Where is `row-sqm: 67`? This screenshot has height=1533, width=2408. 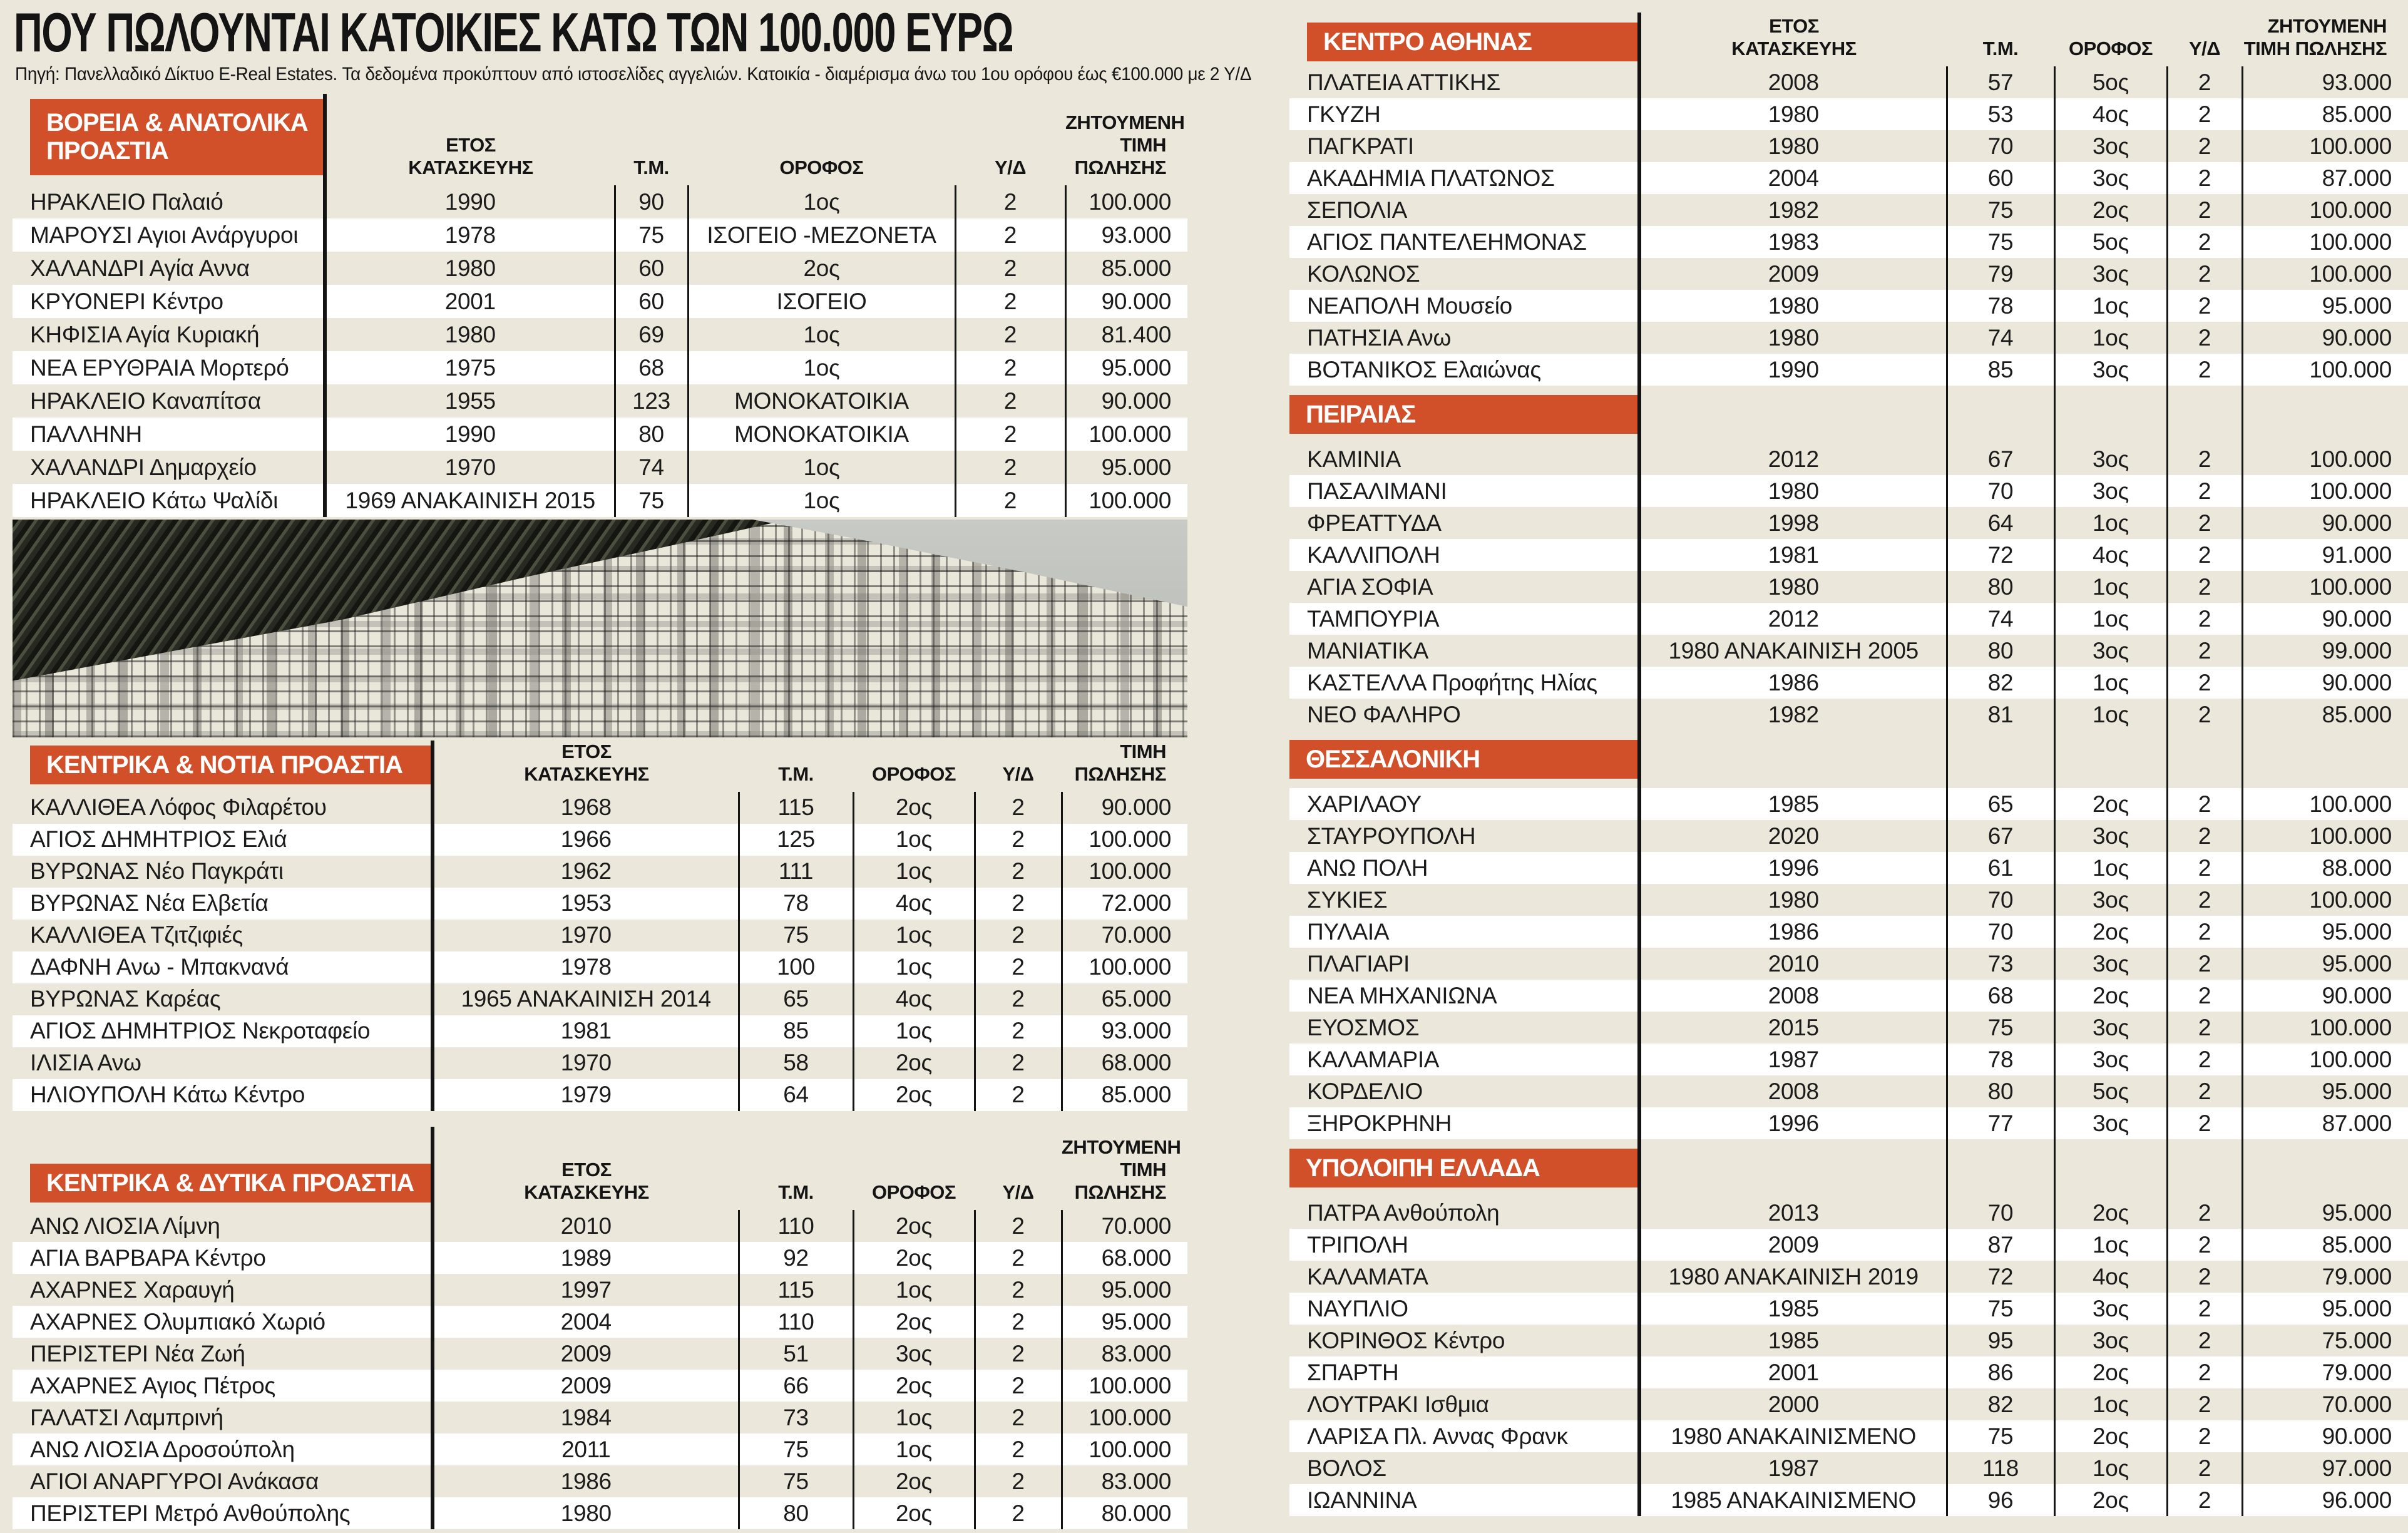 row-sqm: 67 is located at coordinates (2000, 836).